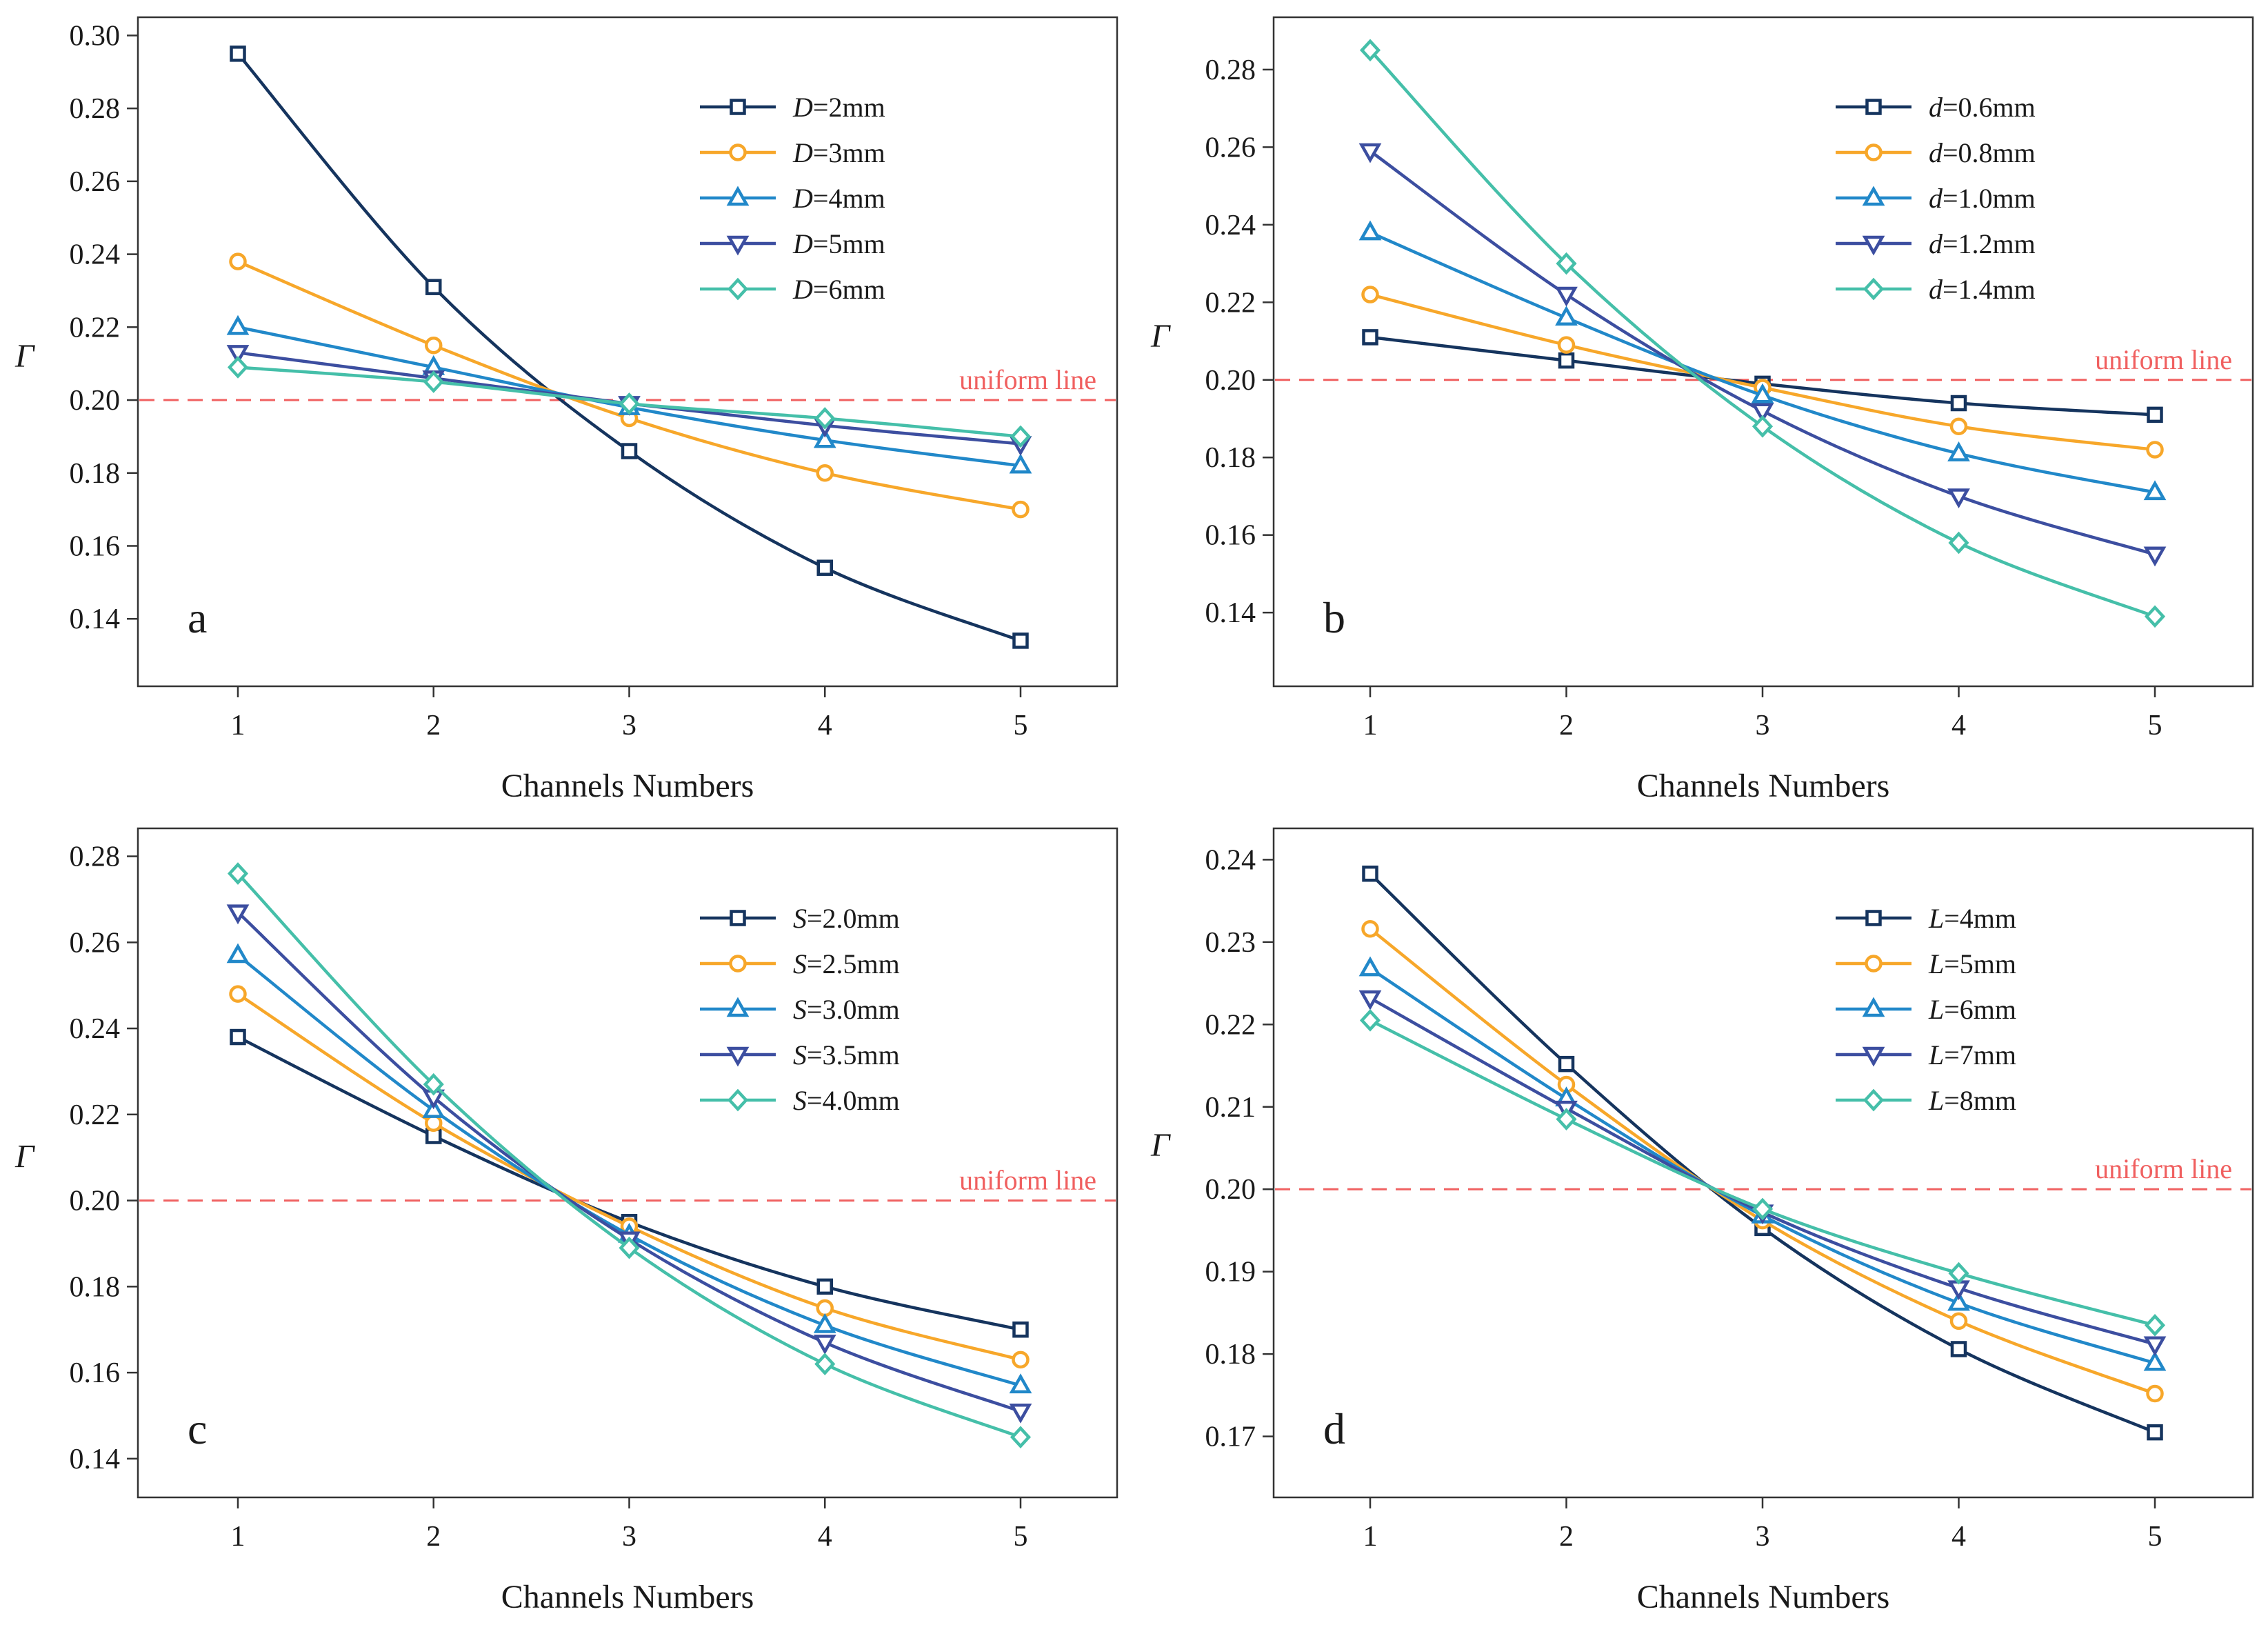  I want to click on y-tick-label: 0.28, so click(1230, 70).